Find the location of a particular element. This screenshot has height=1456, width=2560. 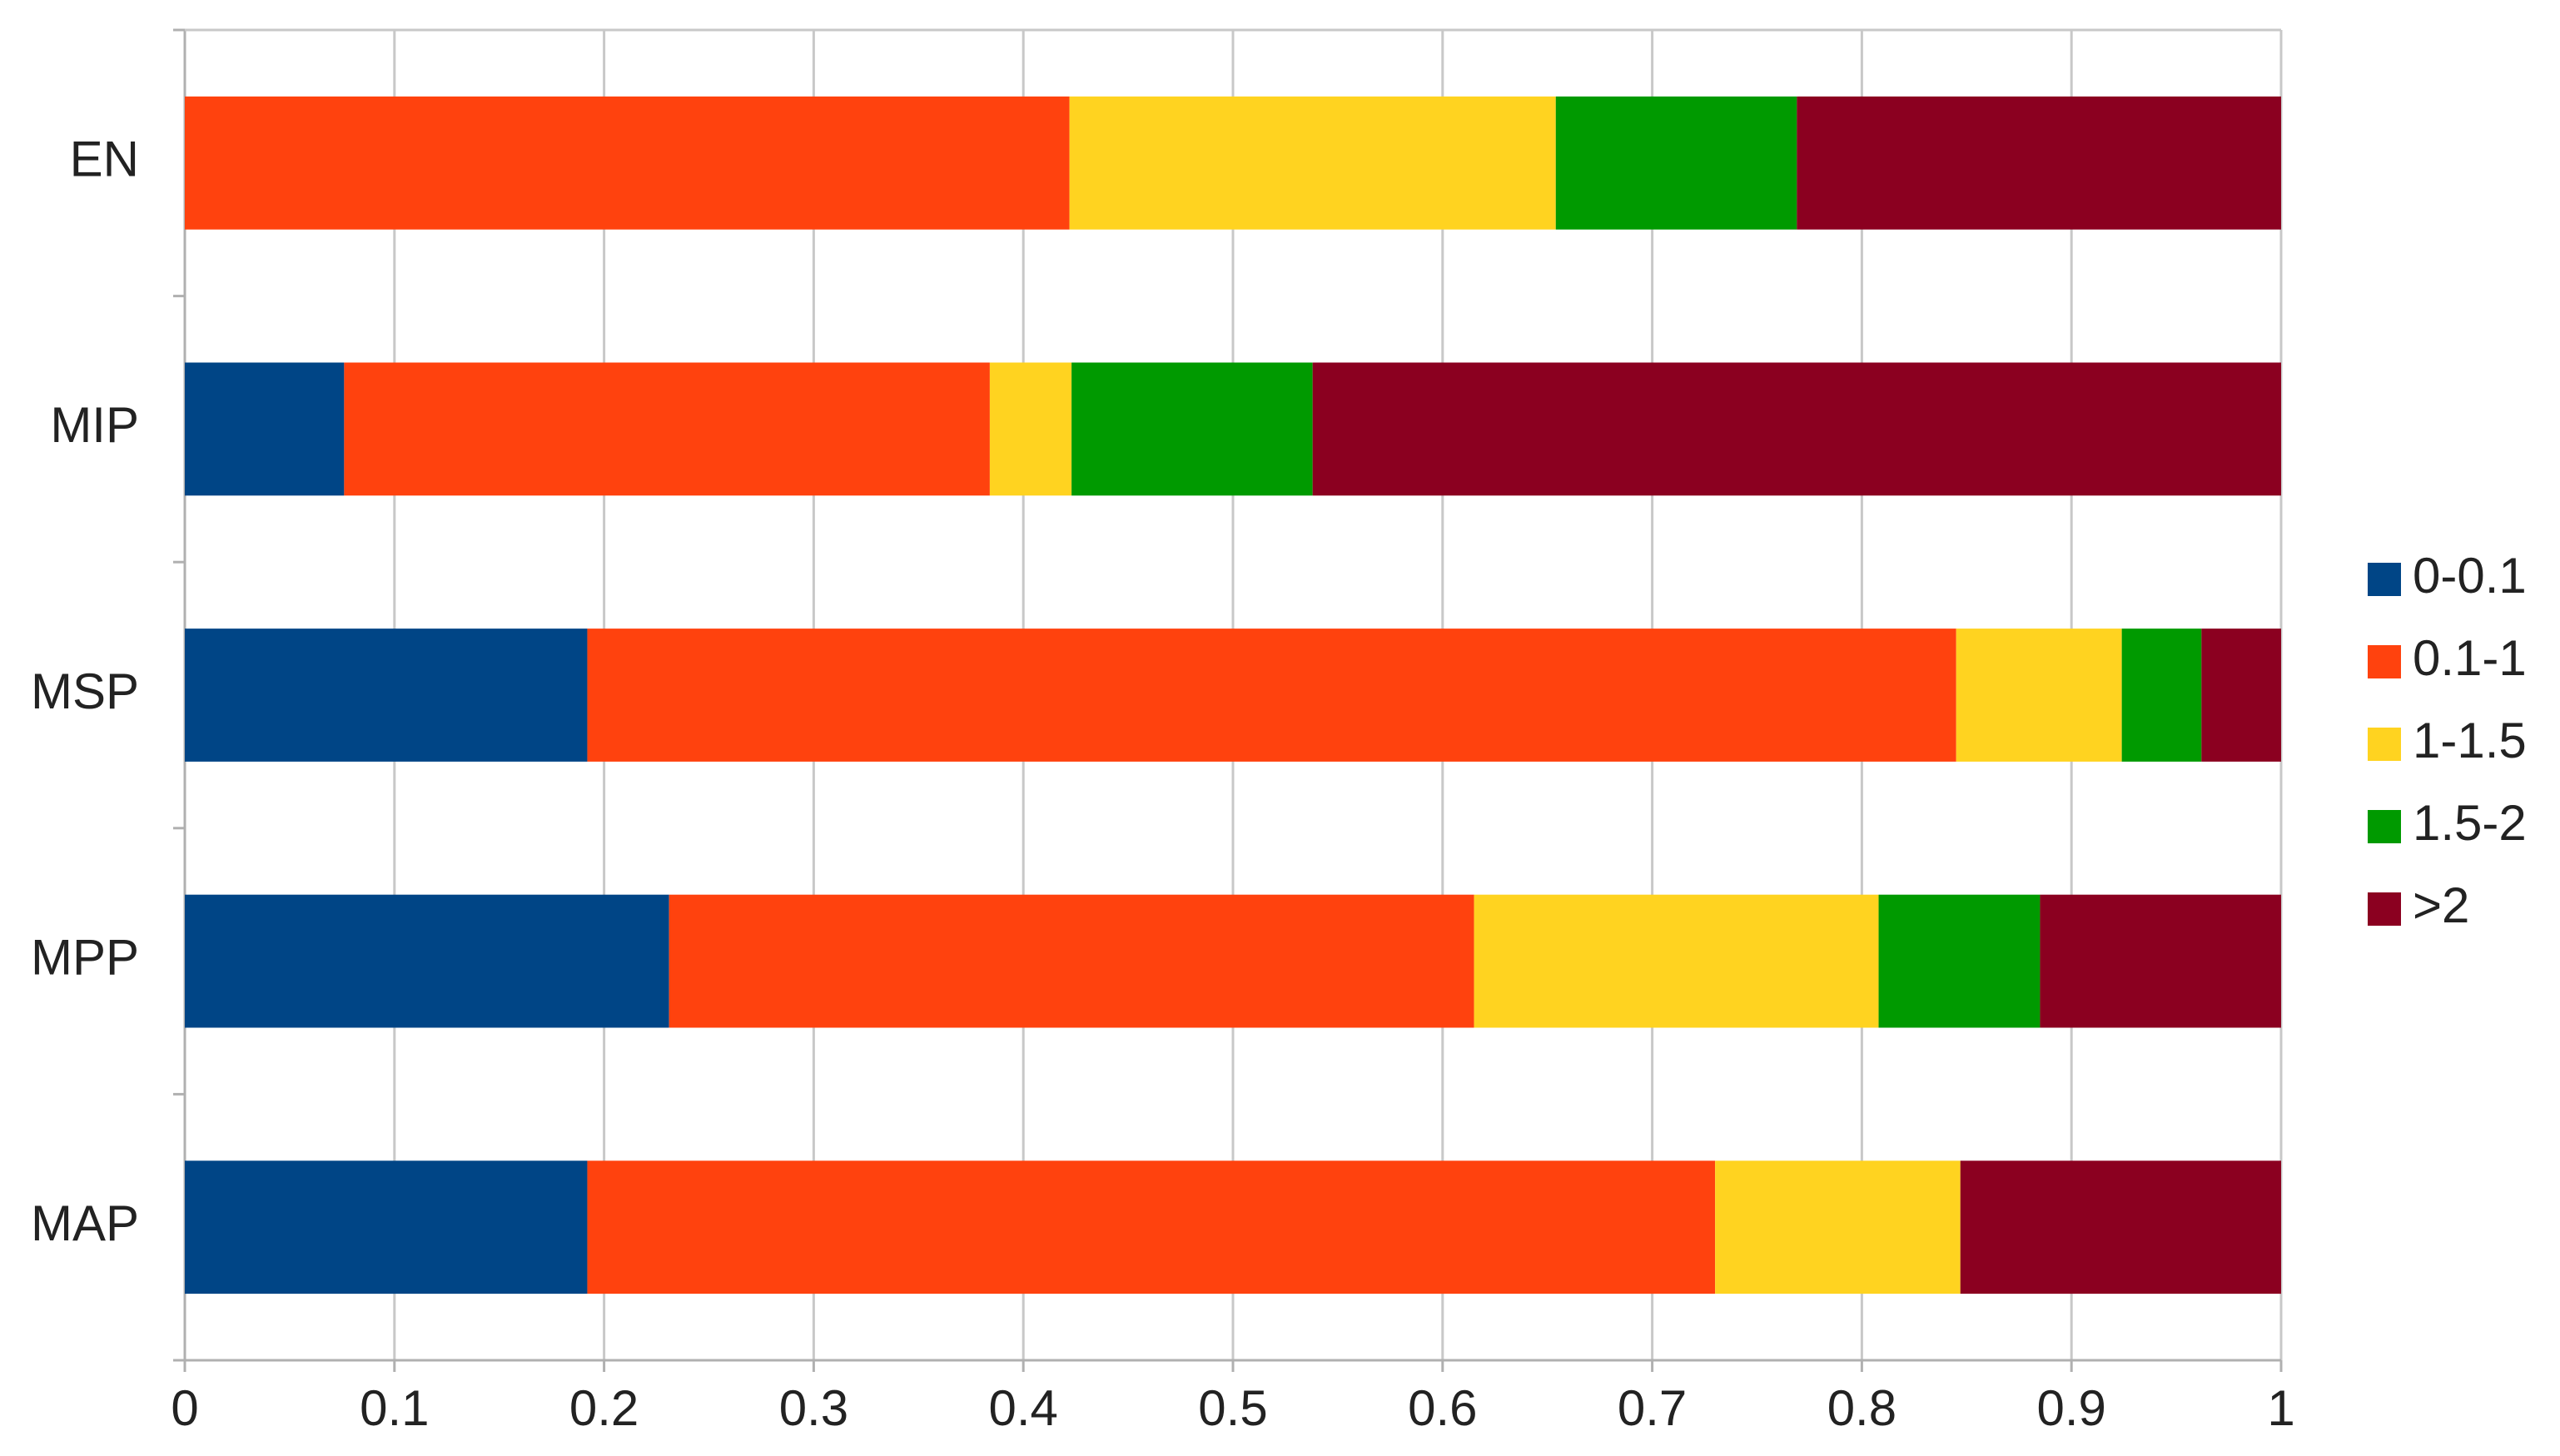

x-tick-label: 0.5 is located at coordinates (1232, 1408).